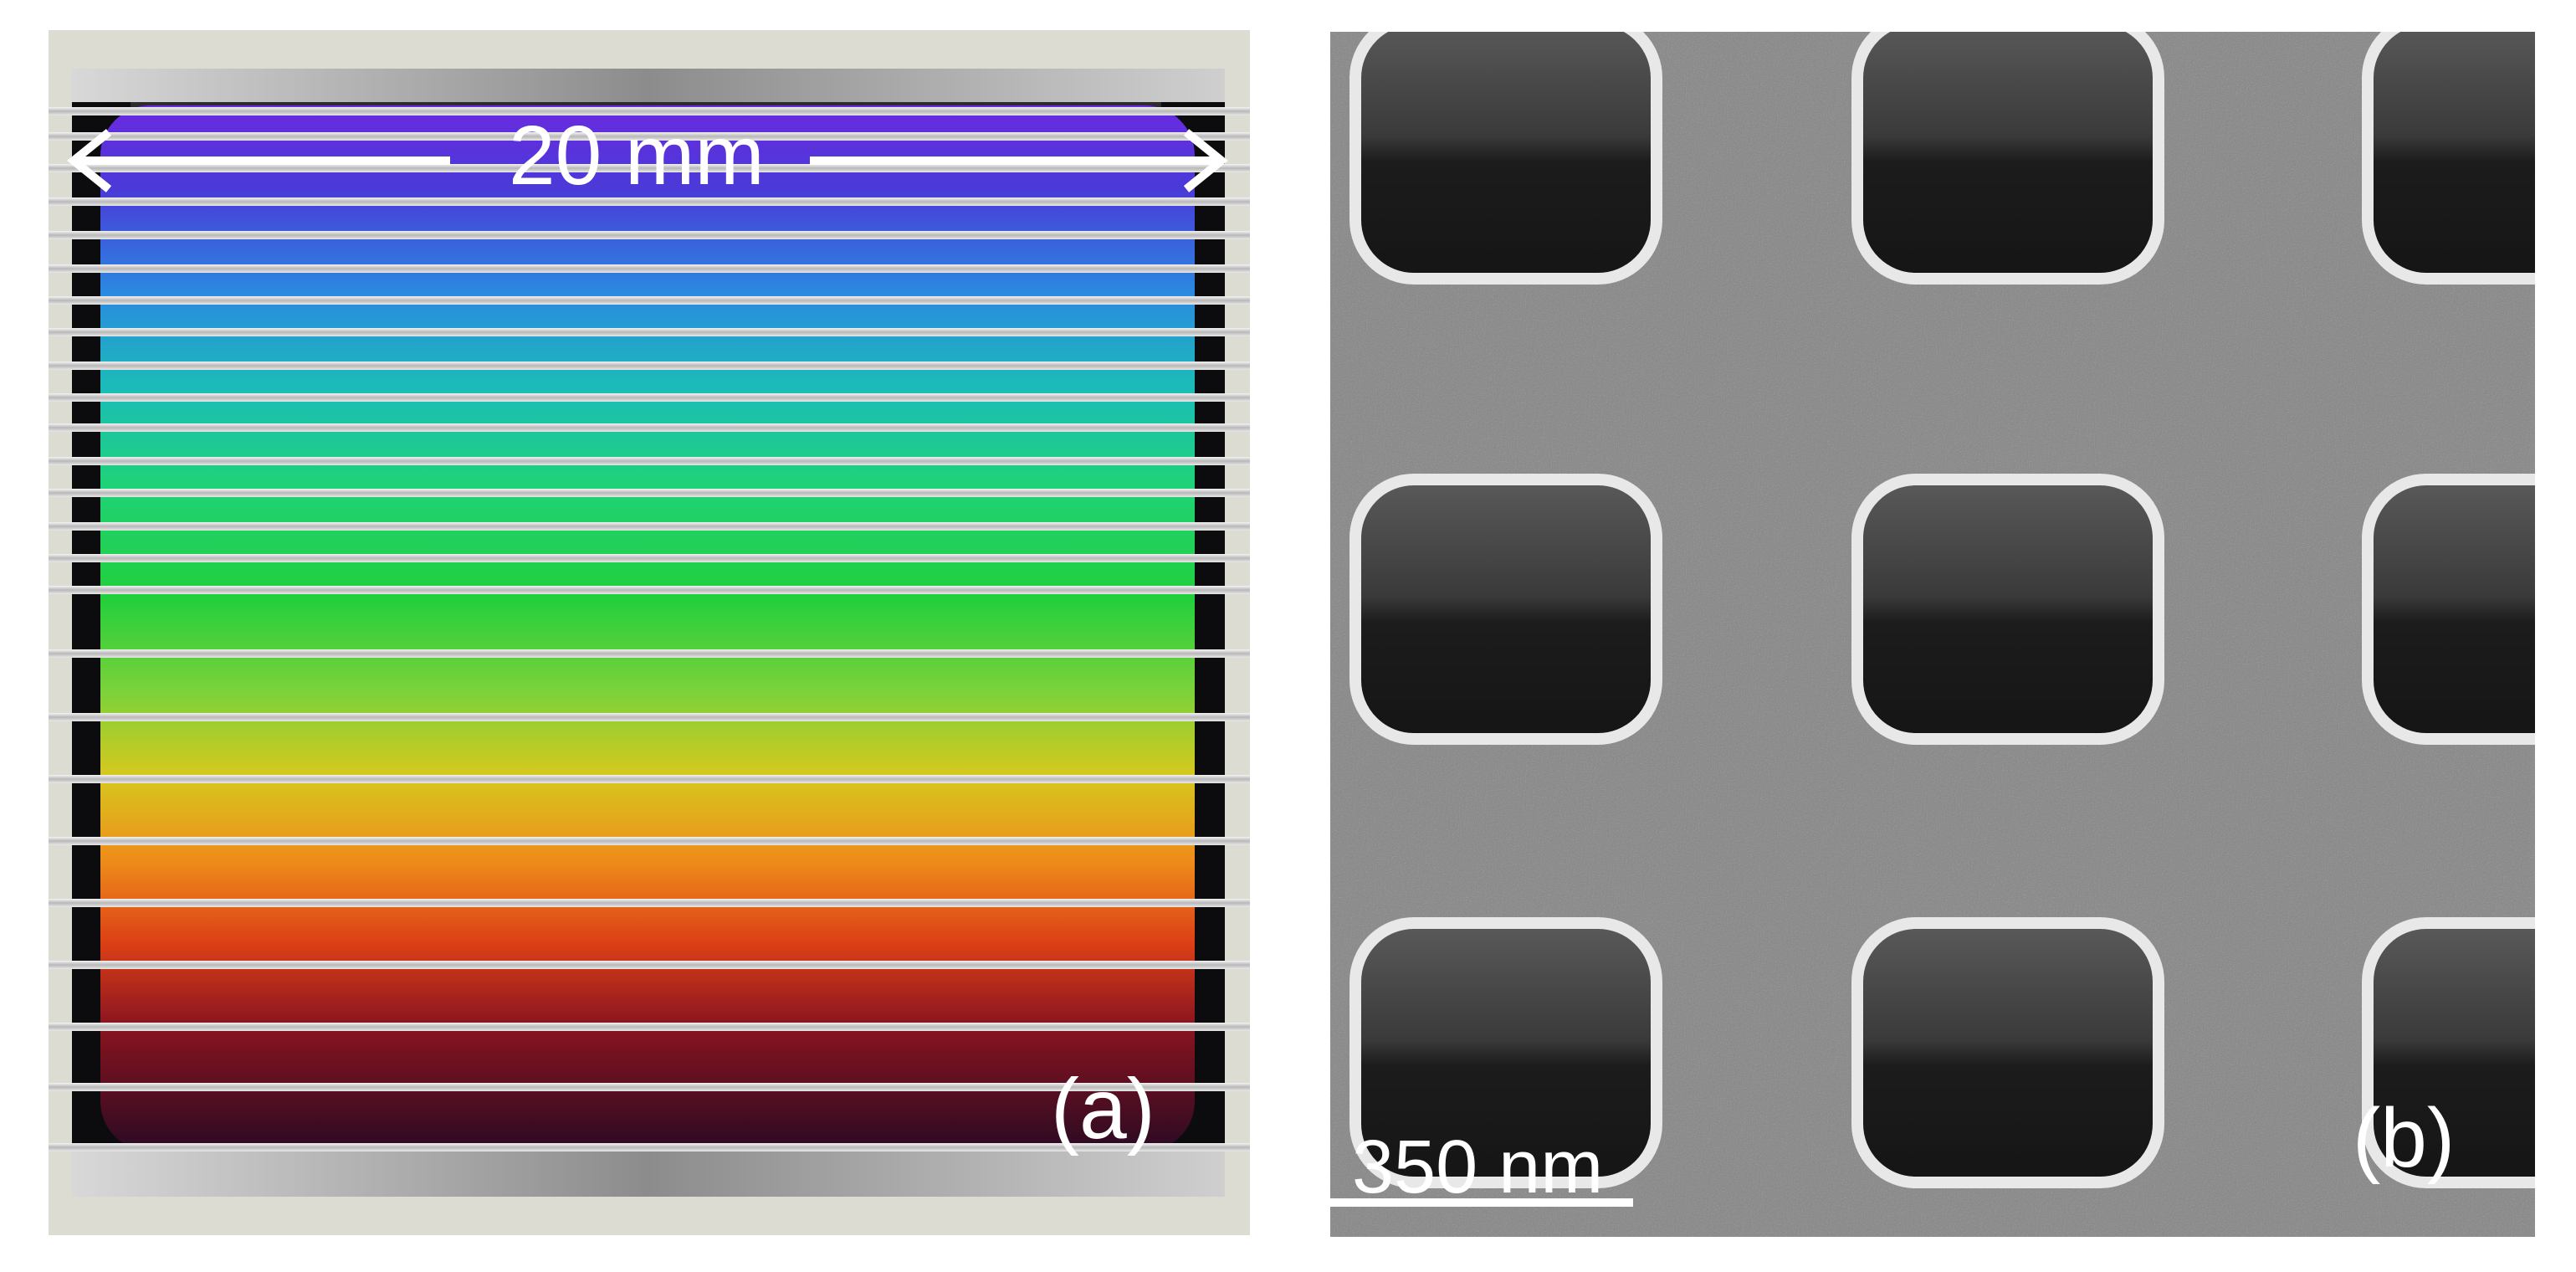 Image resolution: width=2576 pixels, height=1272 pixels. What do you see at coordinates (1482, 1203) in the screenshot?
I see `scale-bar` at bounding box center [1482, 1203].